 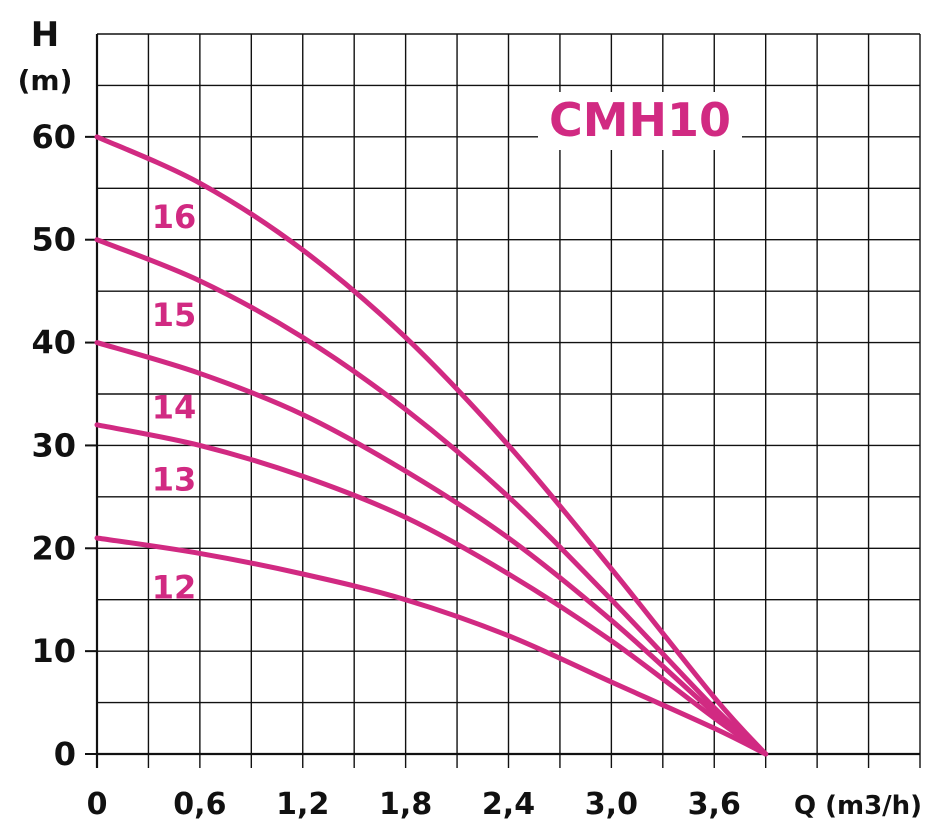 I want to click on series-label-13: 13, so click(x=174, y=479).